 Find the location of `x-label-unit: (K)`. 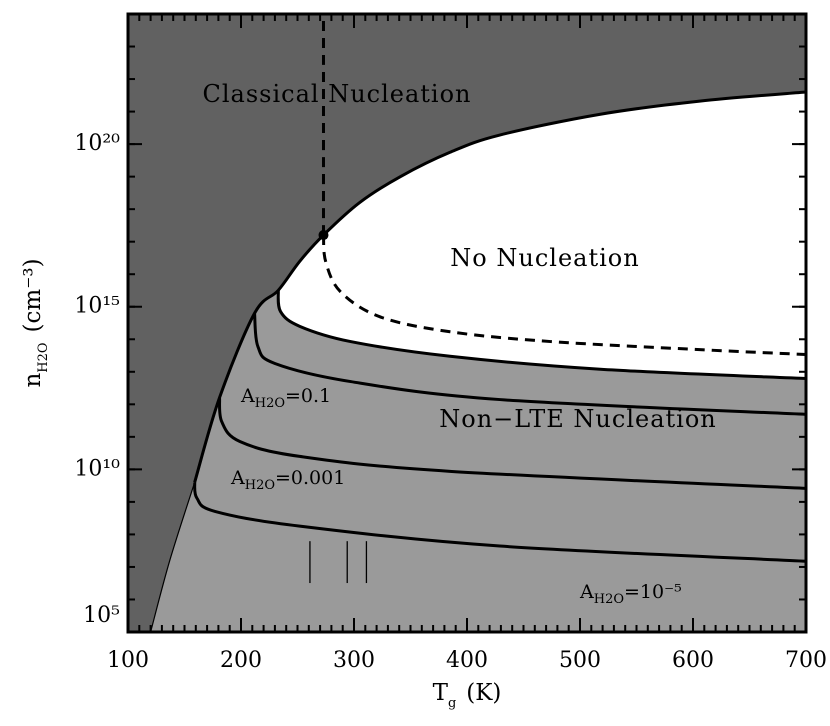

x-label-unit: (K) is located at coordinates (483, 693).